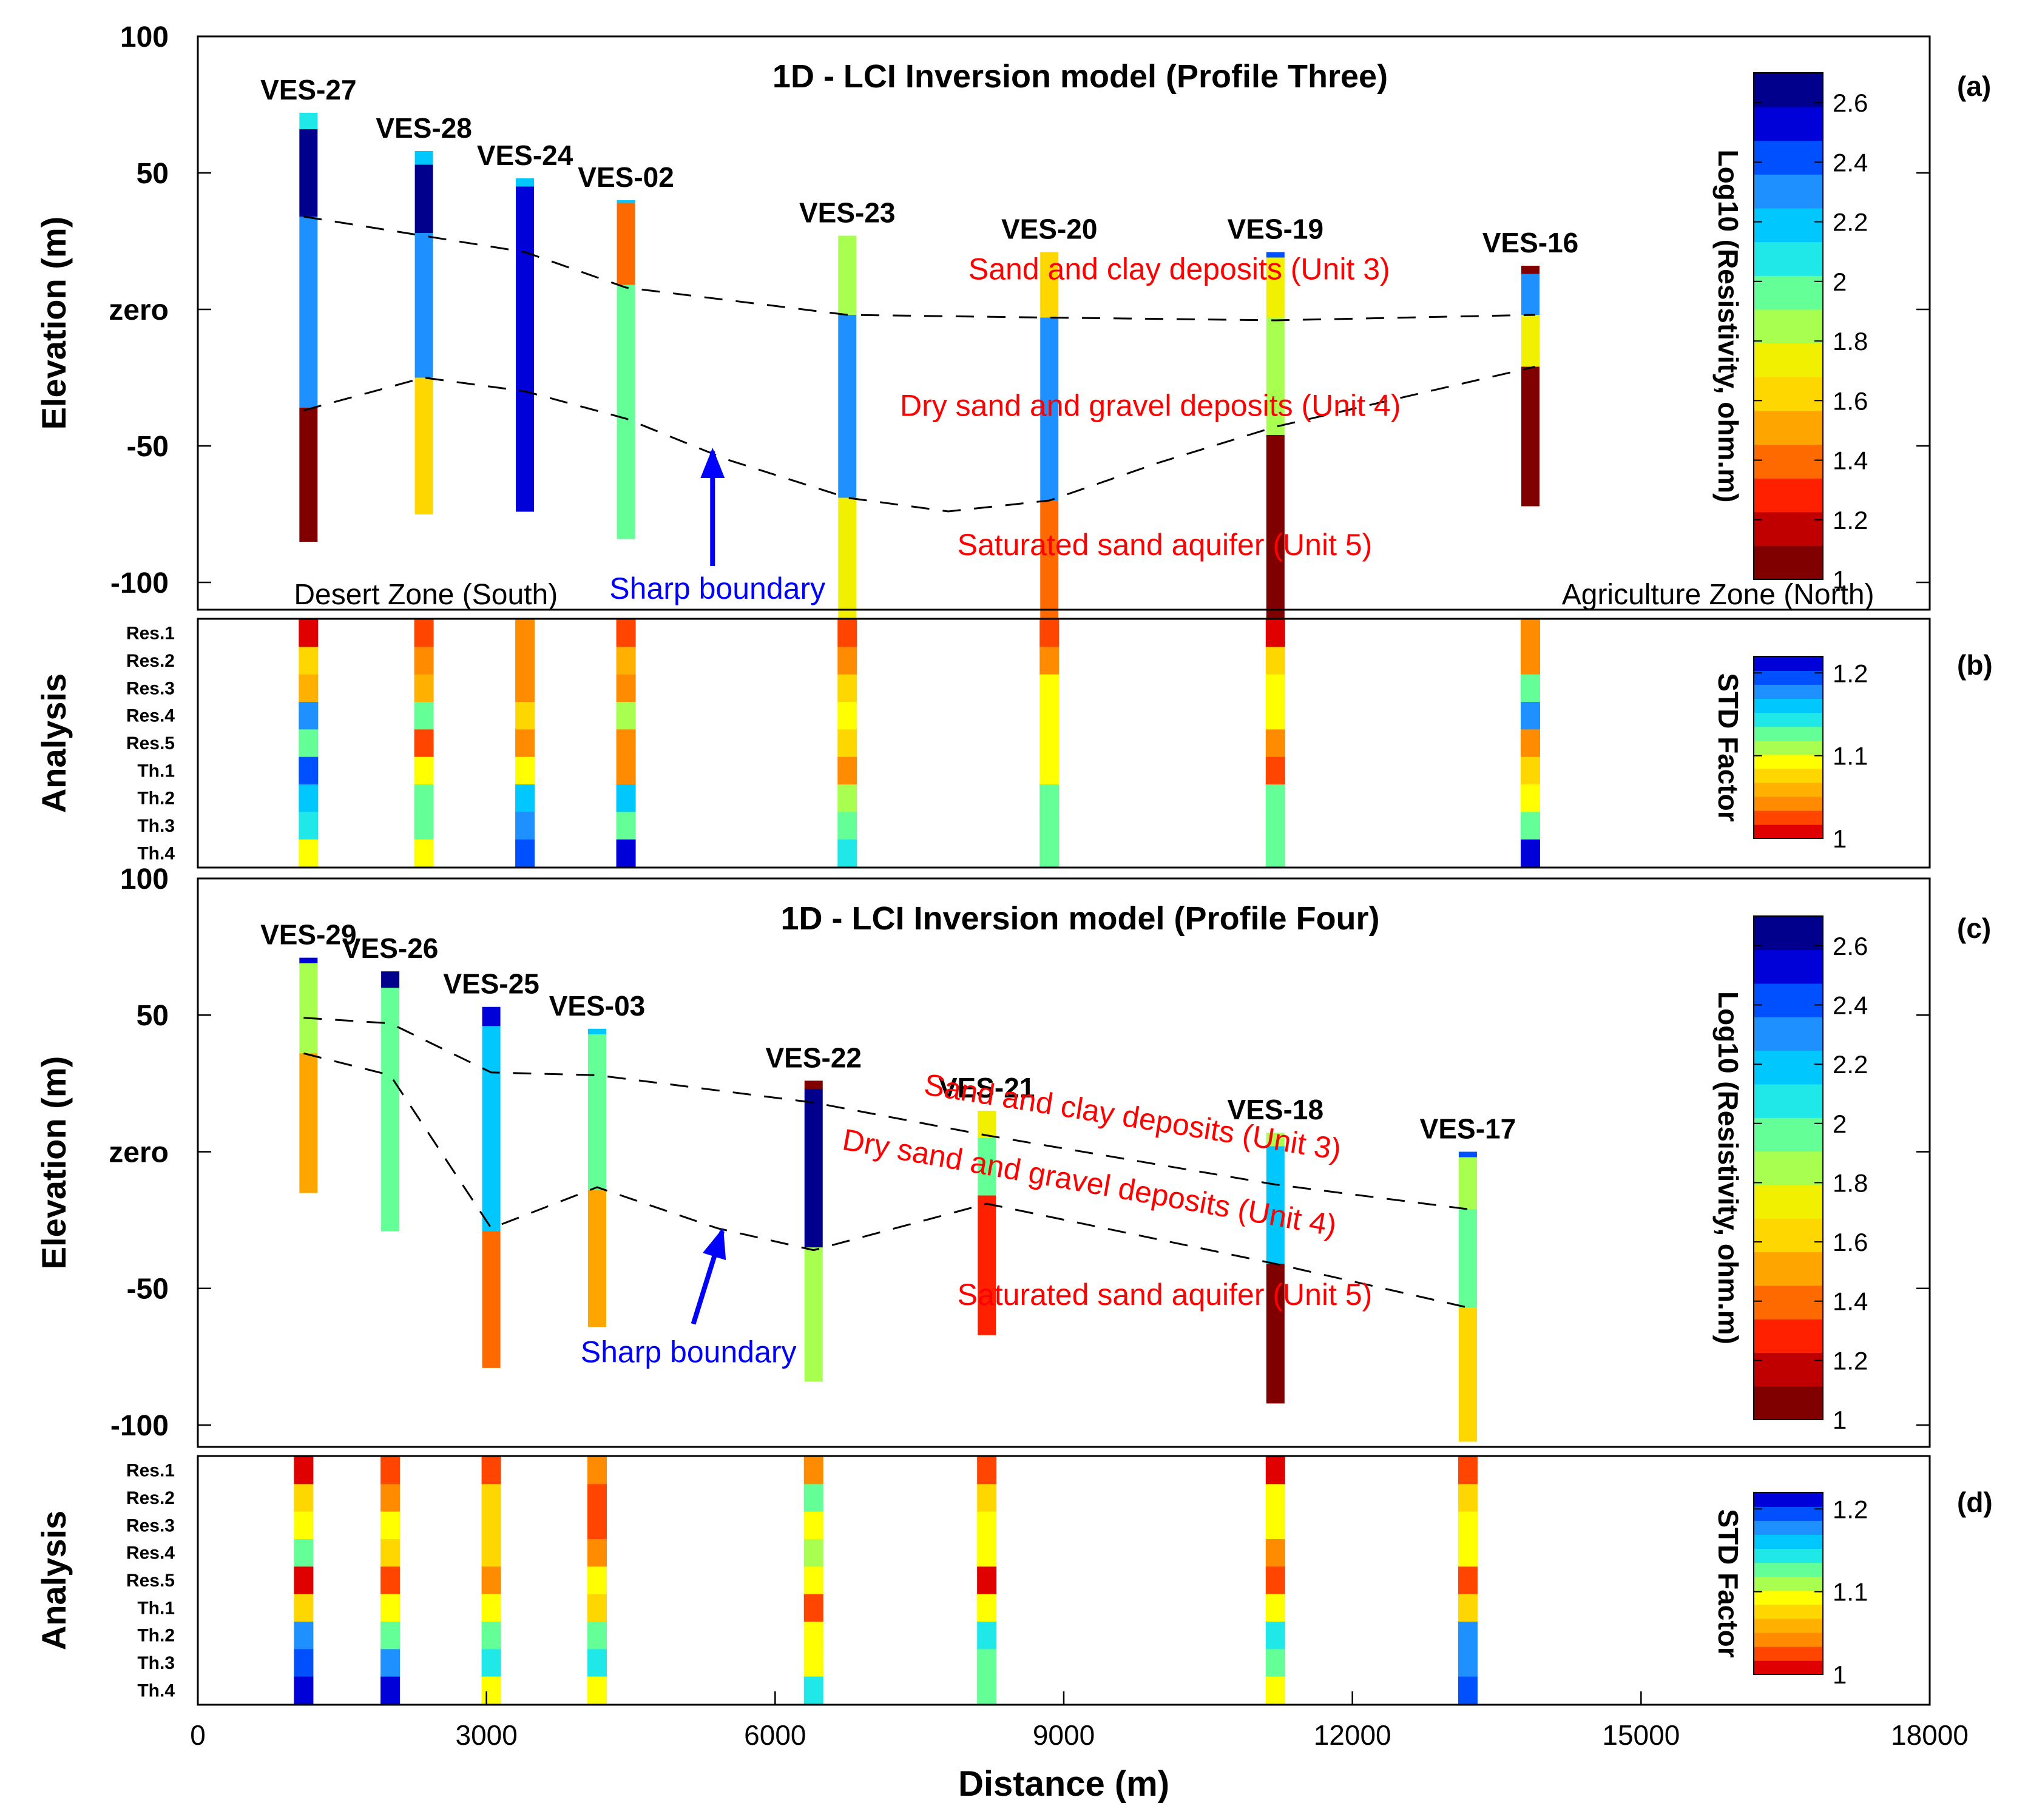 The image size is (2028, 1820). What do you see at coordinates (813, 1057) in the screenshot?
I see `sounding-label: VES-22` at bounding box center [813, 1057].